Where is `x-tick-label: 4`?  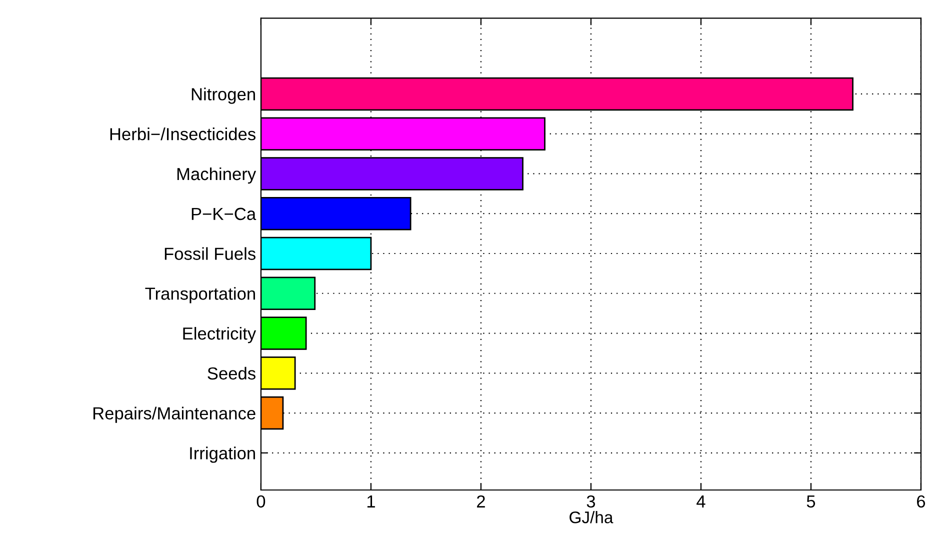
x-tick-label: 4 is located at coordinates (701, 502).